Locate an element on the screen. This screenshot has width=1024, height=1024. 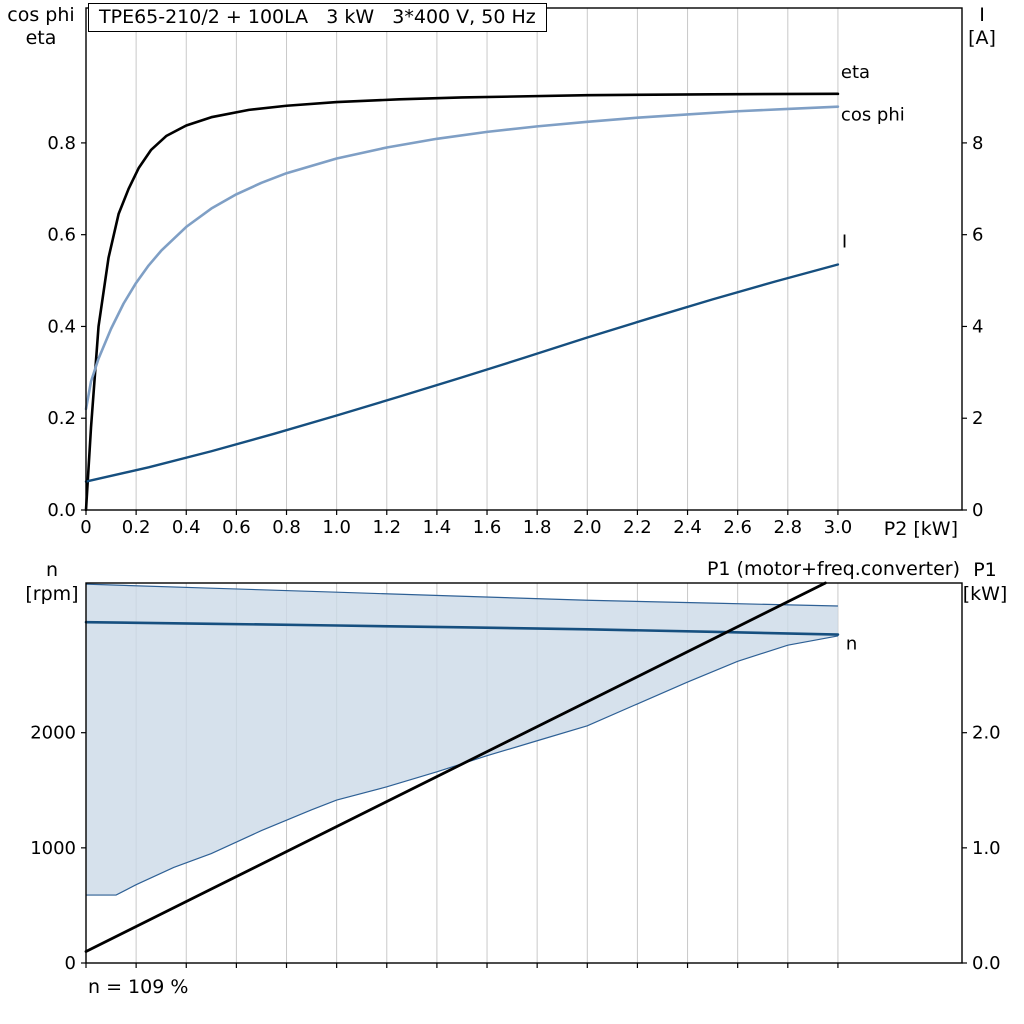
x-tick-label: 0.6 is located at coordinates (236, 527).